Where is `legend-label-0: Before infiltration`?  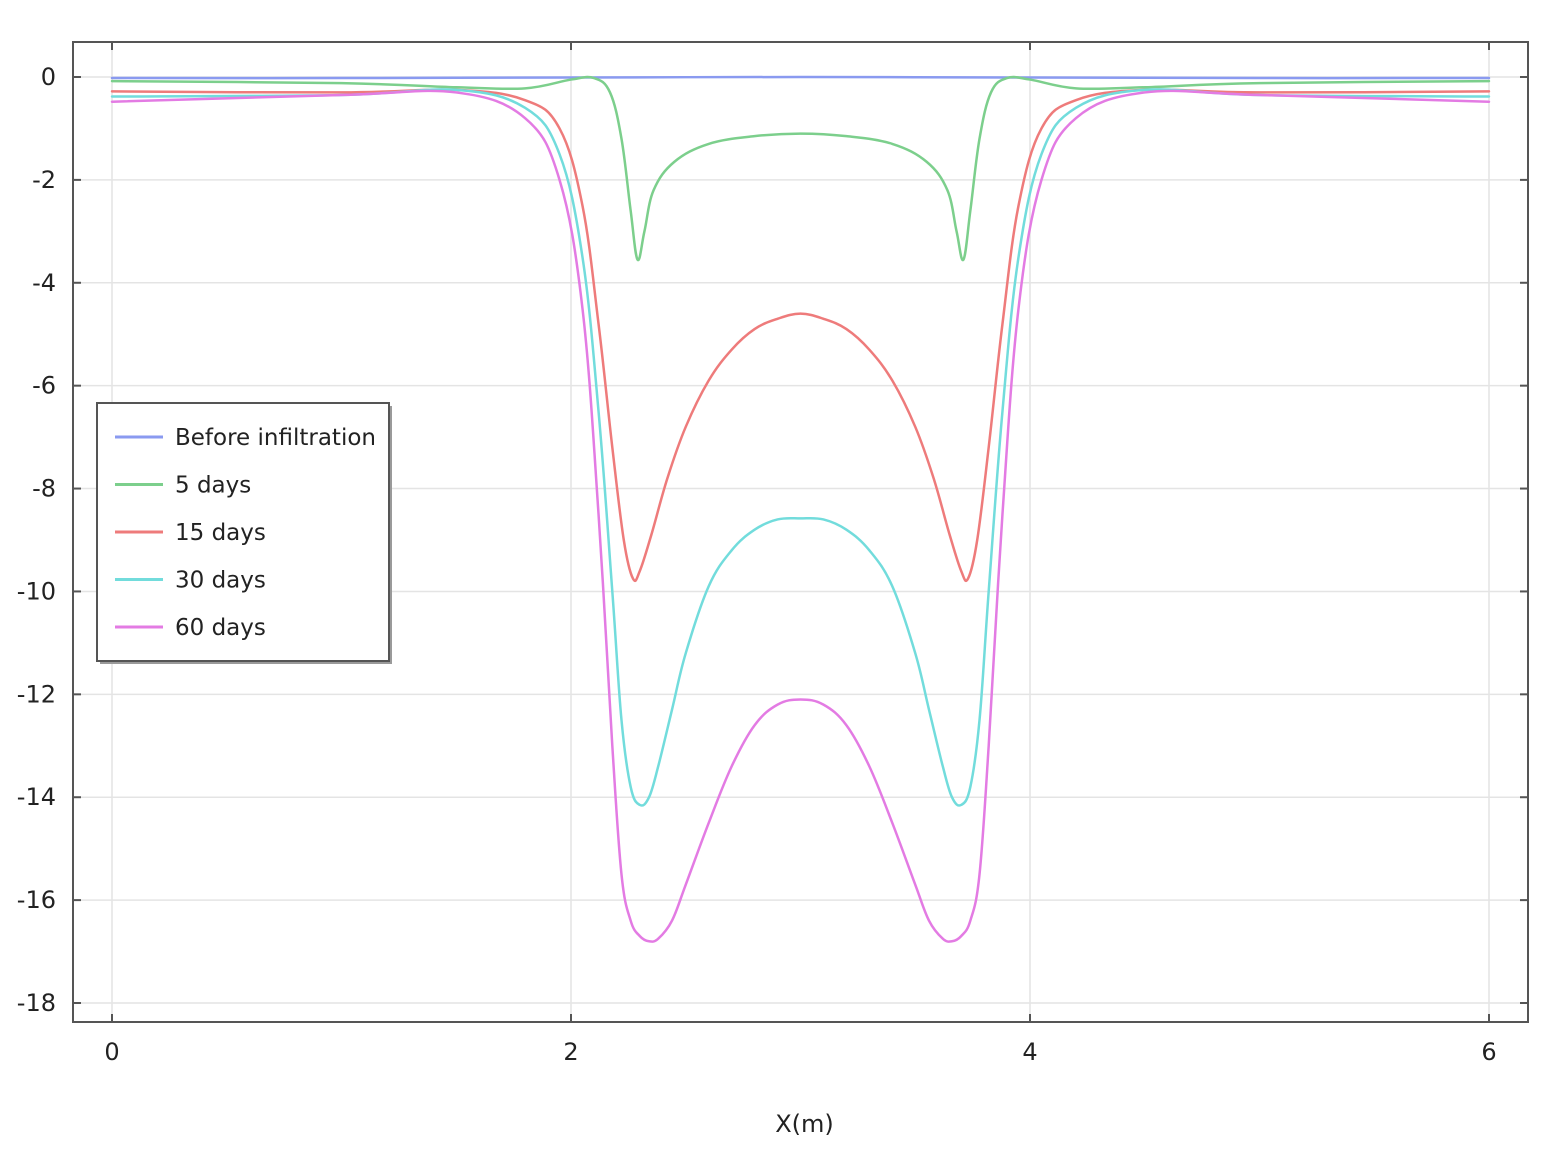
legend-label-0: Before infiltration is located at coordinates (275, 438).